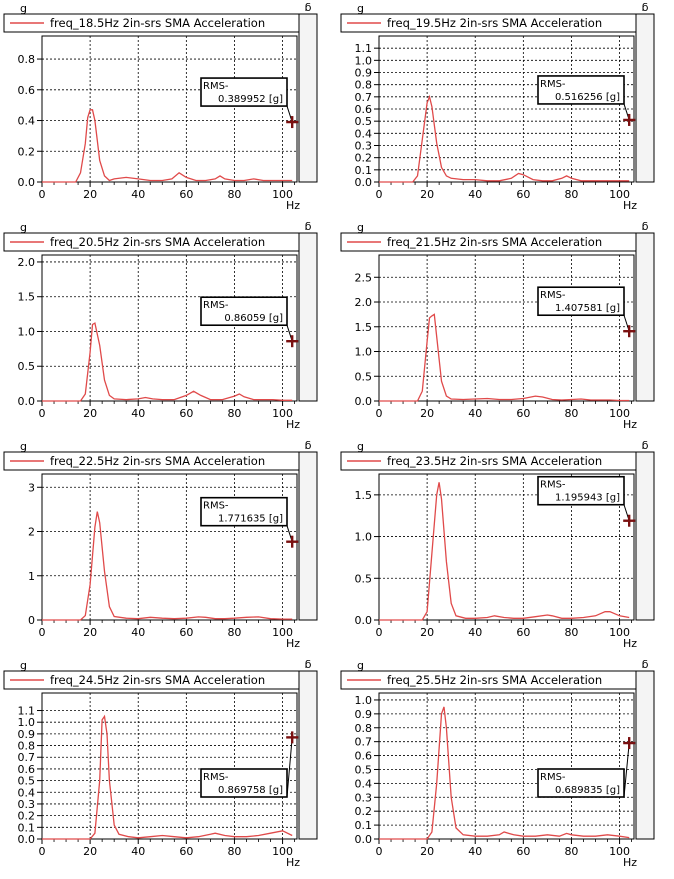  Describe the element at coordinates (364, 302) in the screenshot. I see `y-tick-label: 2.0` at that location.